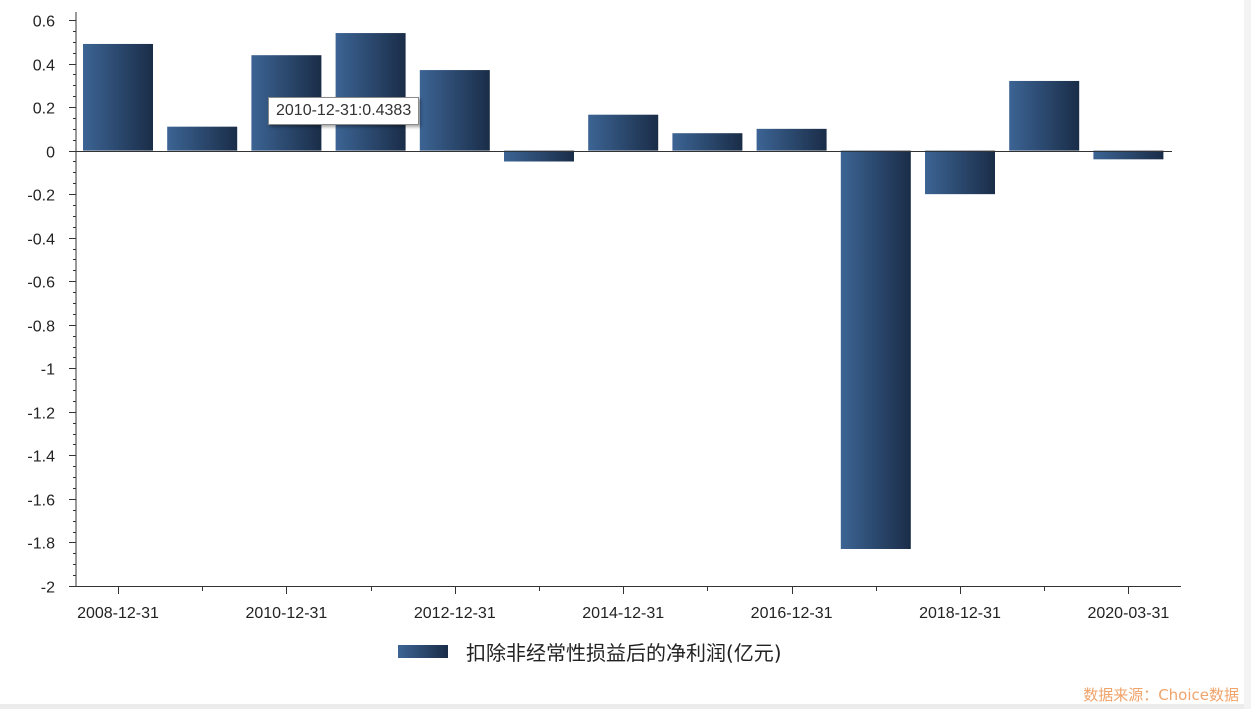 The width and height of the screenshot is (1251, 709). I want to click on y-tick-label: -1.6, so click(41, 501).